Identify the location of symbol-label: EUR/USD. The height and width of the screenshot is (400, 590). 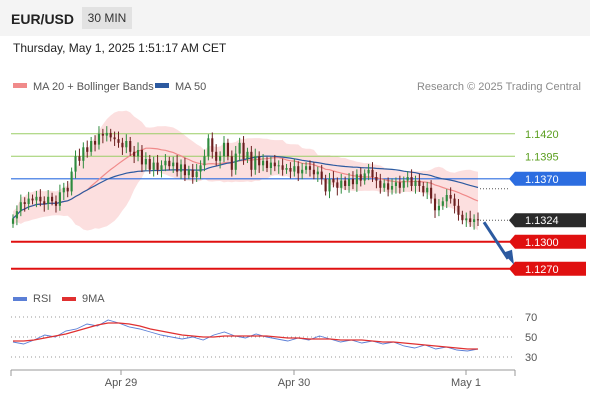
(43, 19).